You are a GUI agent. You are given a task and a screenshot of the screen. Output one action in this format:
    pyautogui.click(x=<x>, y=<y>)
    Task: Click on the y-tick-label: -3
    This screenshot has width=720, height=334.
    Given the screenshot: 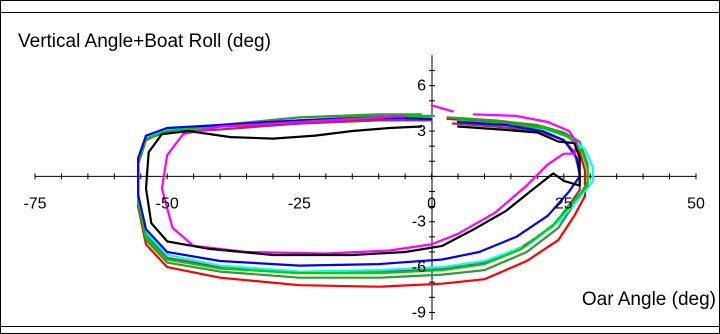 What is the action you would take?
    pyautogui.click(x=419, y=222)
    